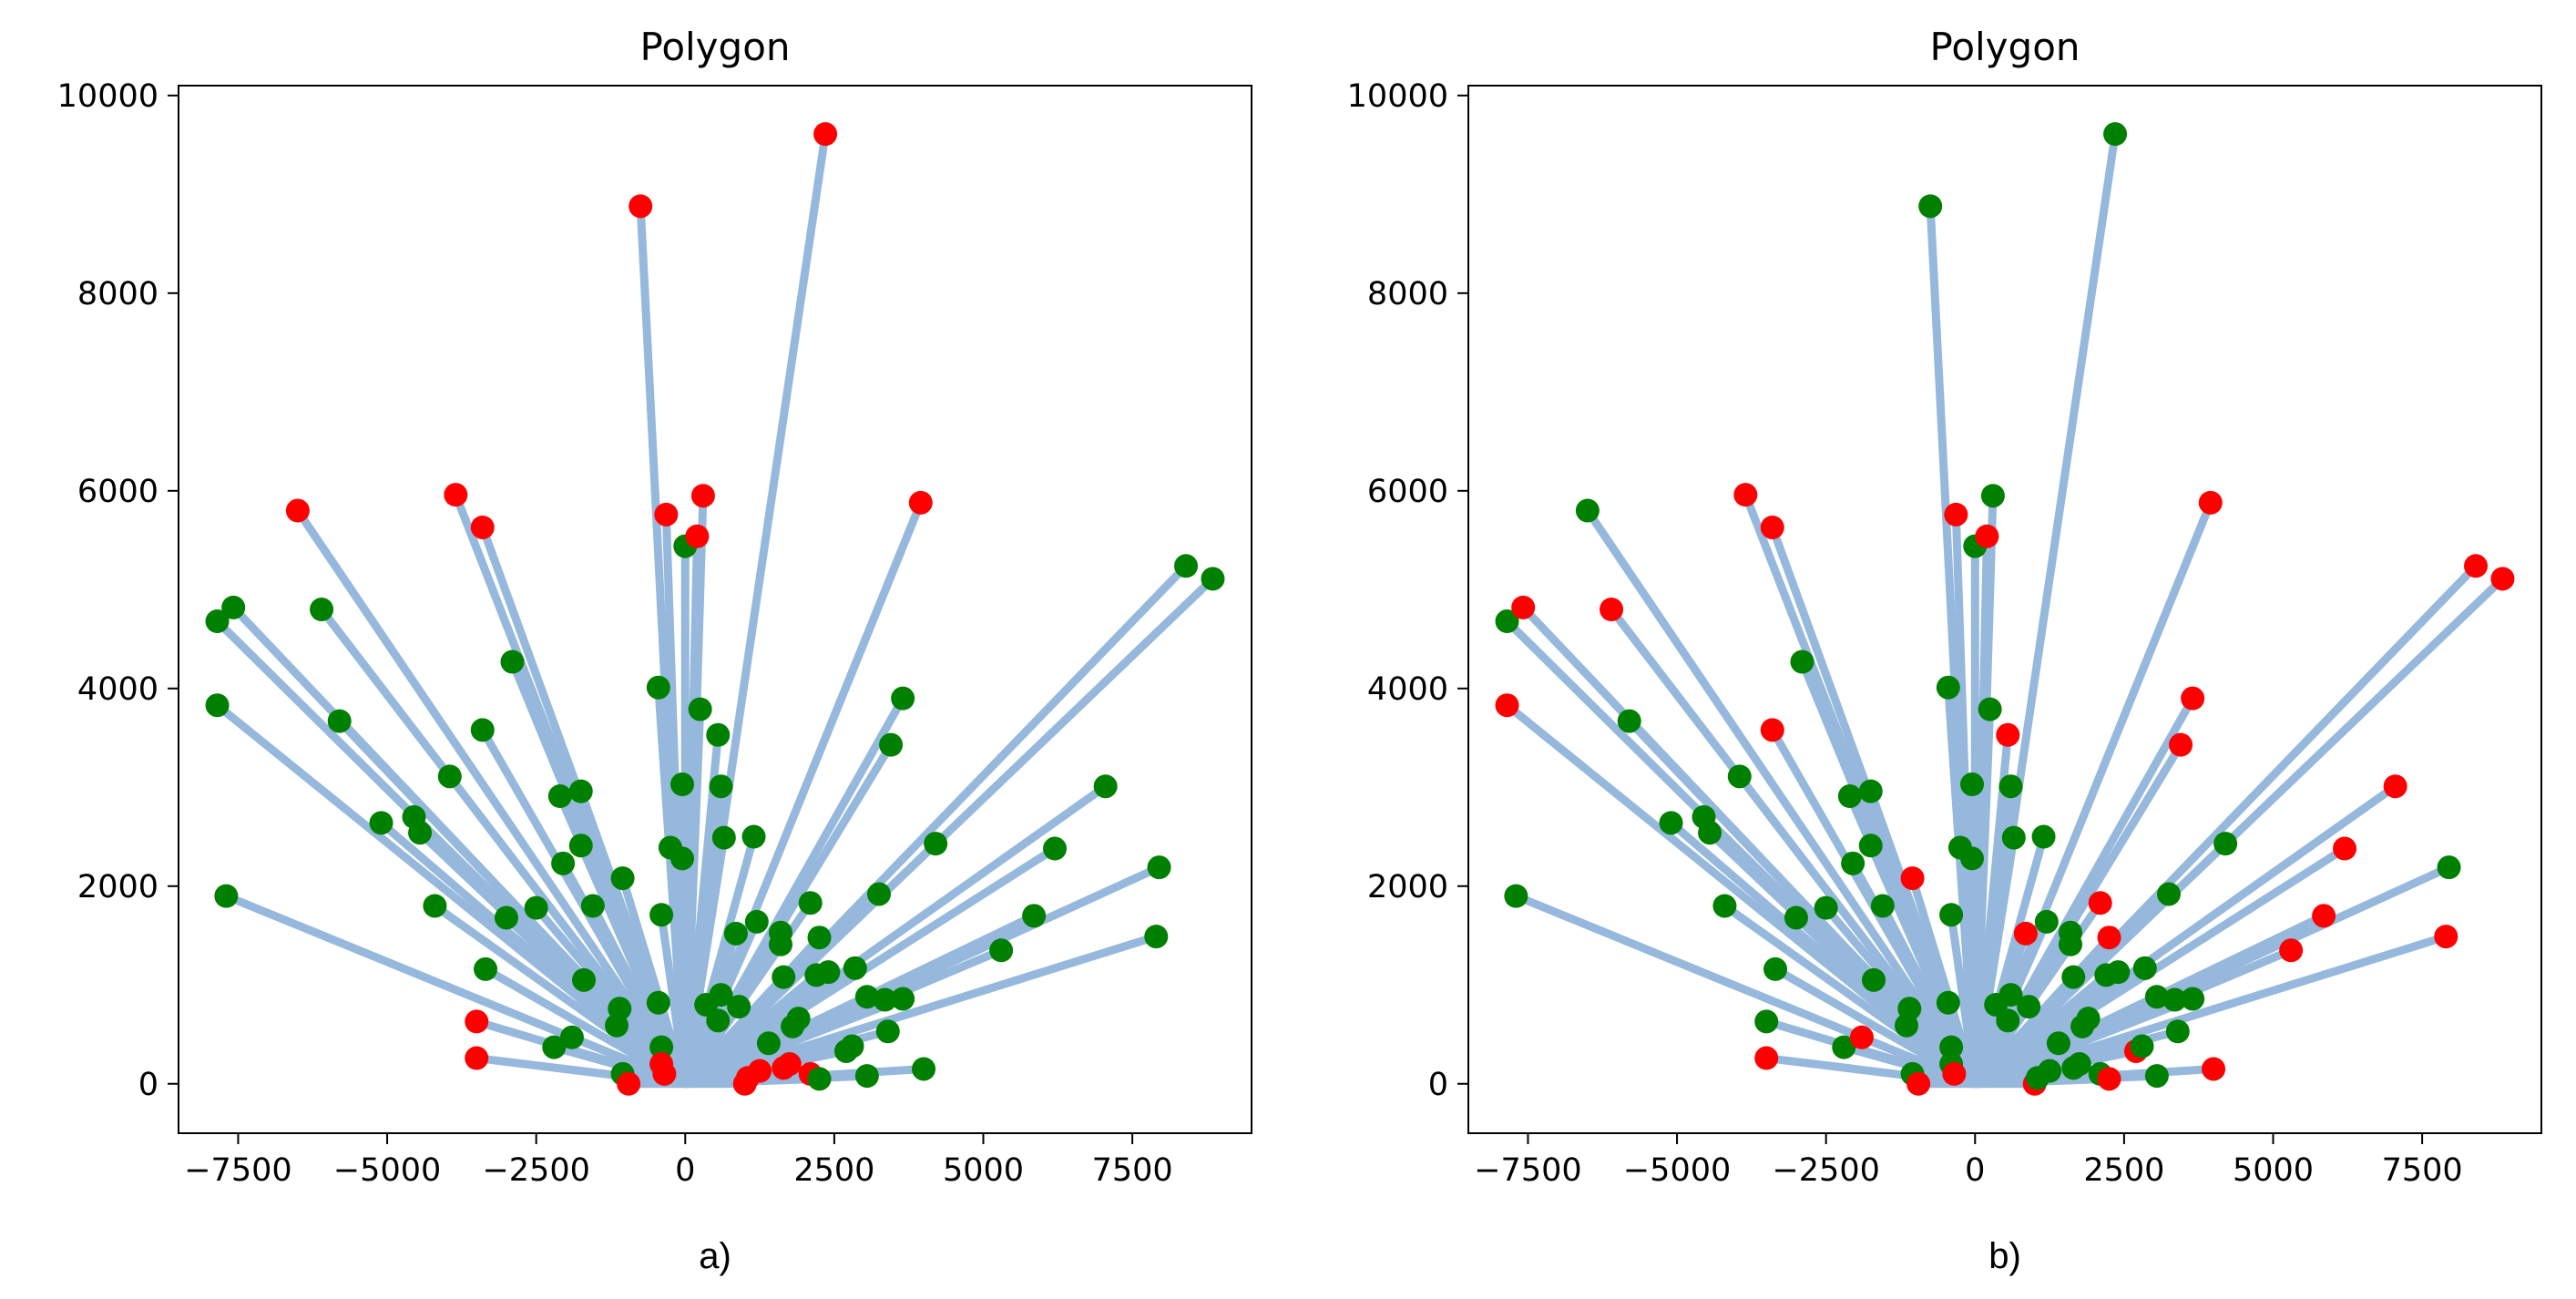 The height and width of the screenshot is (1299, 2576). What do you see at coordinates (387, 1170) in the screenshot?
I see `x-tick-label-a-1: −5000` at bounding box center [387, 1170].